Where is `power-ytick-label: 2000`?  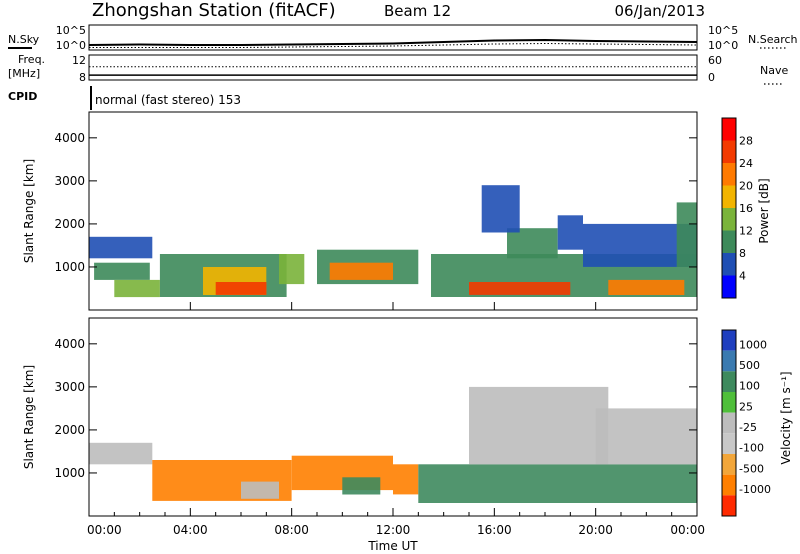 power-ytick-label: 2000 is located at coordinates (69, 224).